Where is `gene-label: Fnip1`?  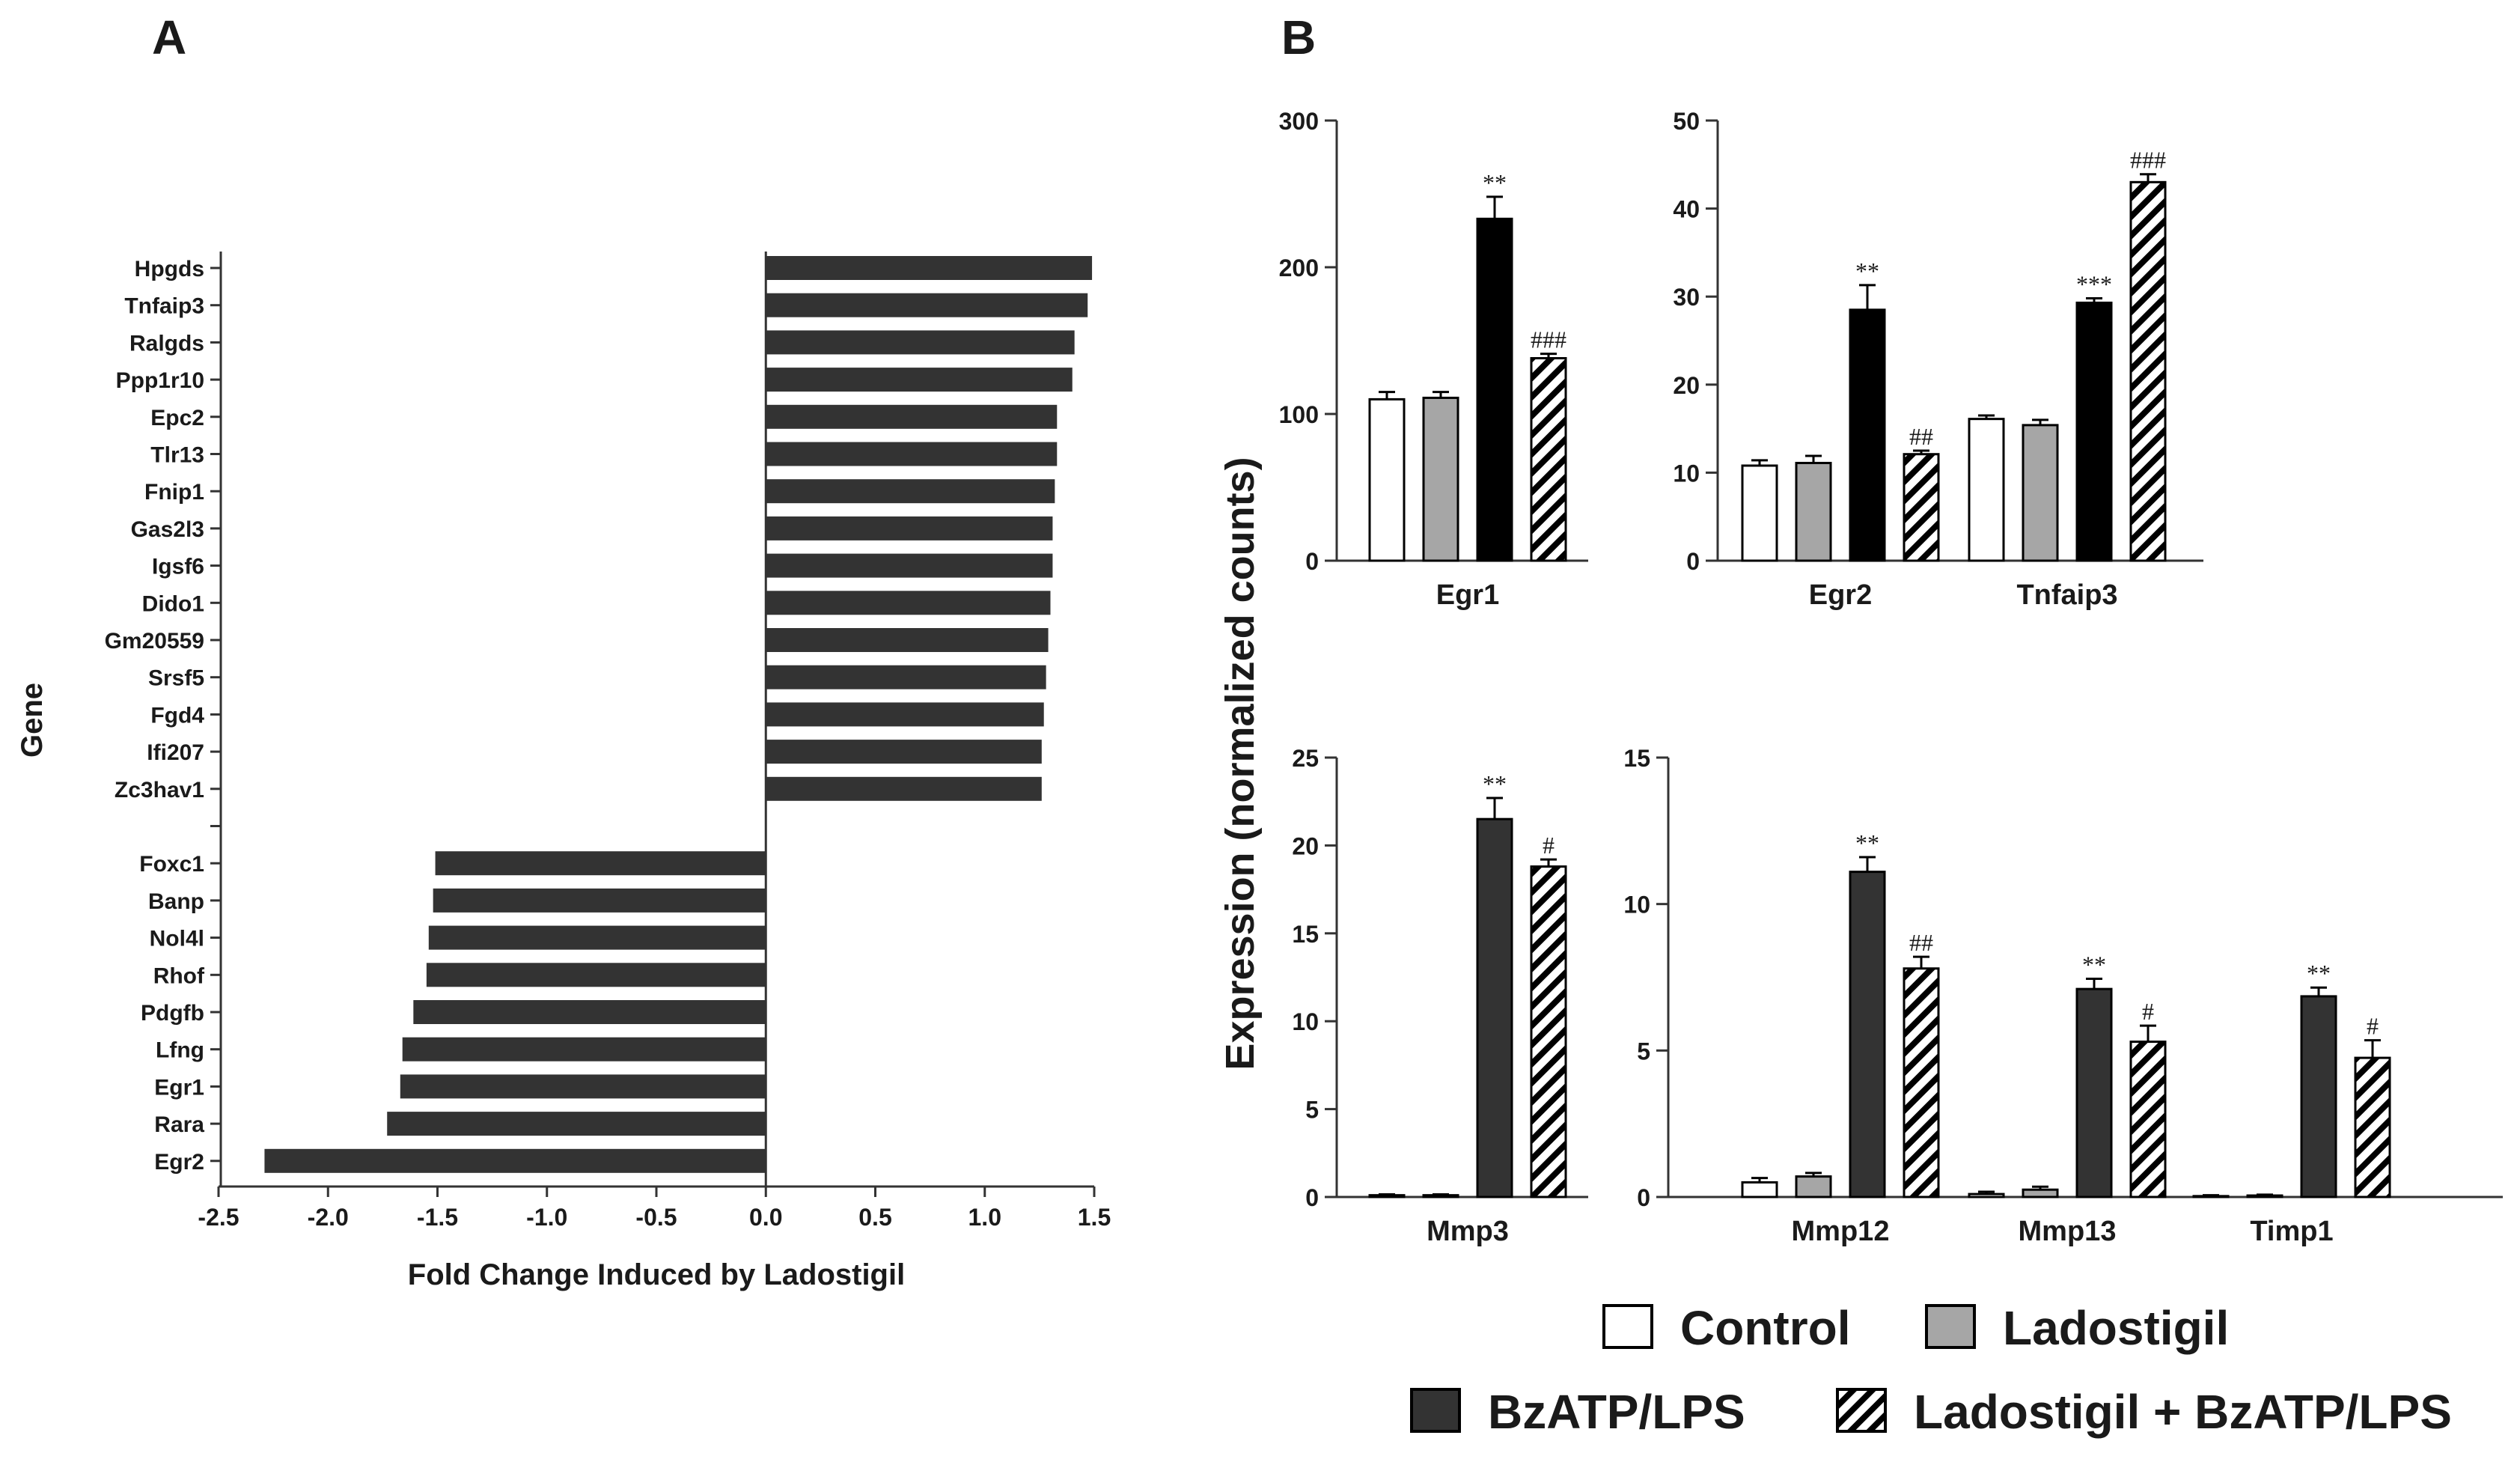
gene-label: Fnip1 is located at coordinates (174, 492).